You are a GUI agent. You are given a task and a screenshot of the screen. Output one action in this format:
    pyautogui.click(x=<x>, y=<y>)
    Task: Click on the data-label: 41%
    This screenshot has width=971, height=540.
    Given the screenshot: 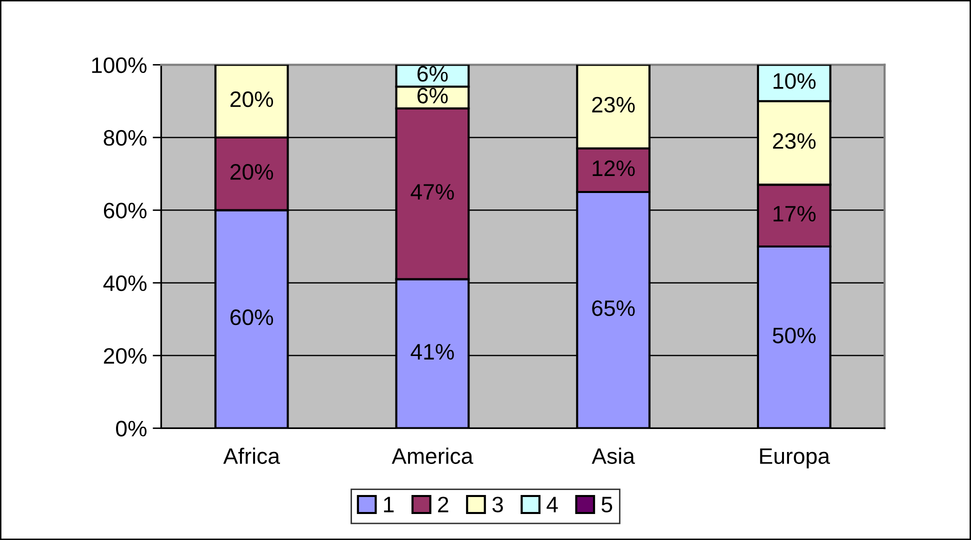 What is the action you would take?
    pyautogui.click(x=432, y=352)
    